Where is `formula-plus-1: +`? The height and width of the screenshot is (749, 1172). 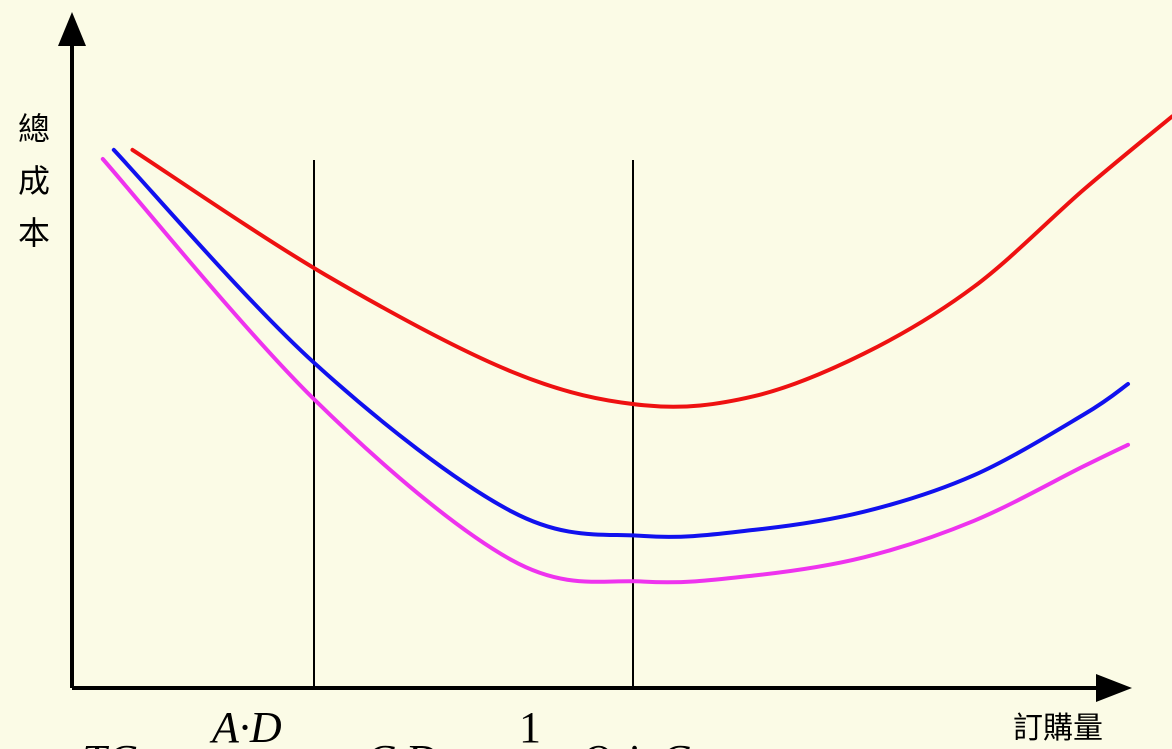
formula-plus-1: + is located at coordinates (332, 742).